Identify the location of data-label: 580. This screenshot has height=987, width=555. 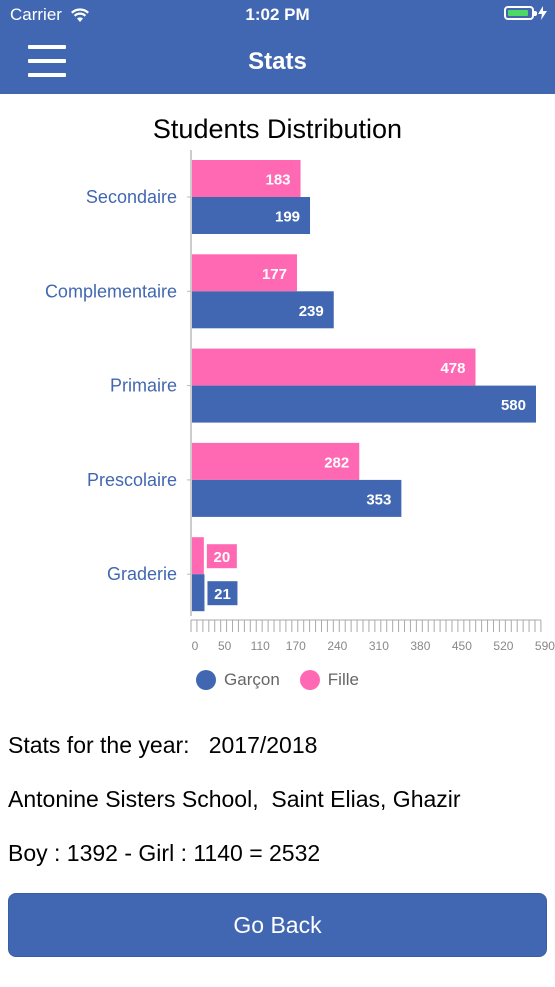
(513, 405).